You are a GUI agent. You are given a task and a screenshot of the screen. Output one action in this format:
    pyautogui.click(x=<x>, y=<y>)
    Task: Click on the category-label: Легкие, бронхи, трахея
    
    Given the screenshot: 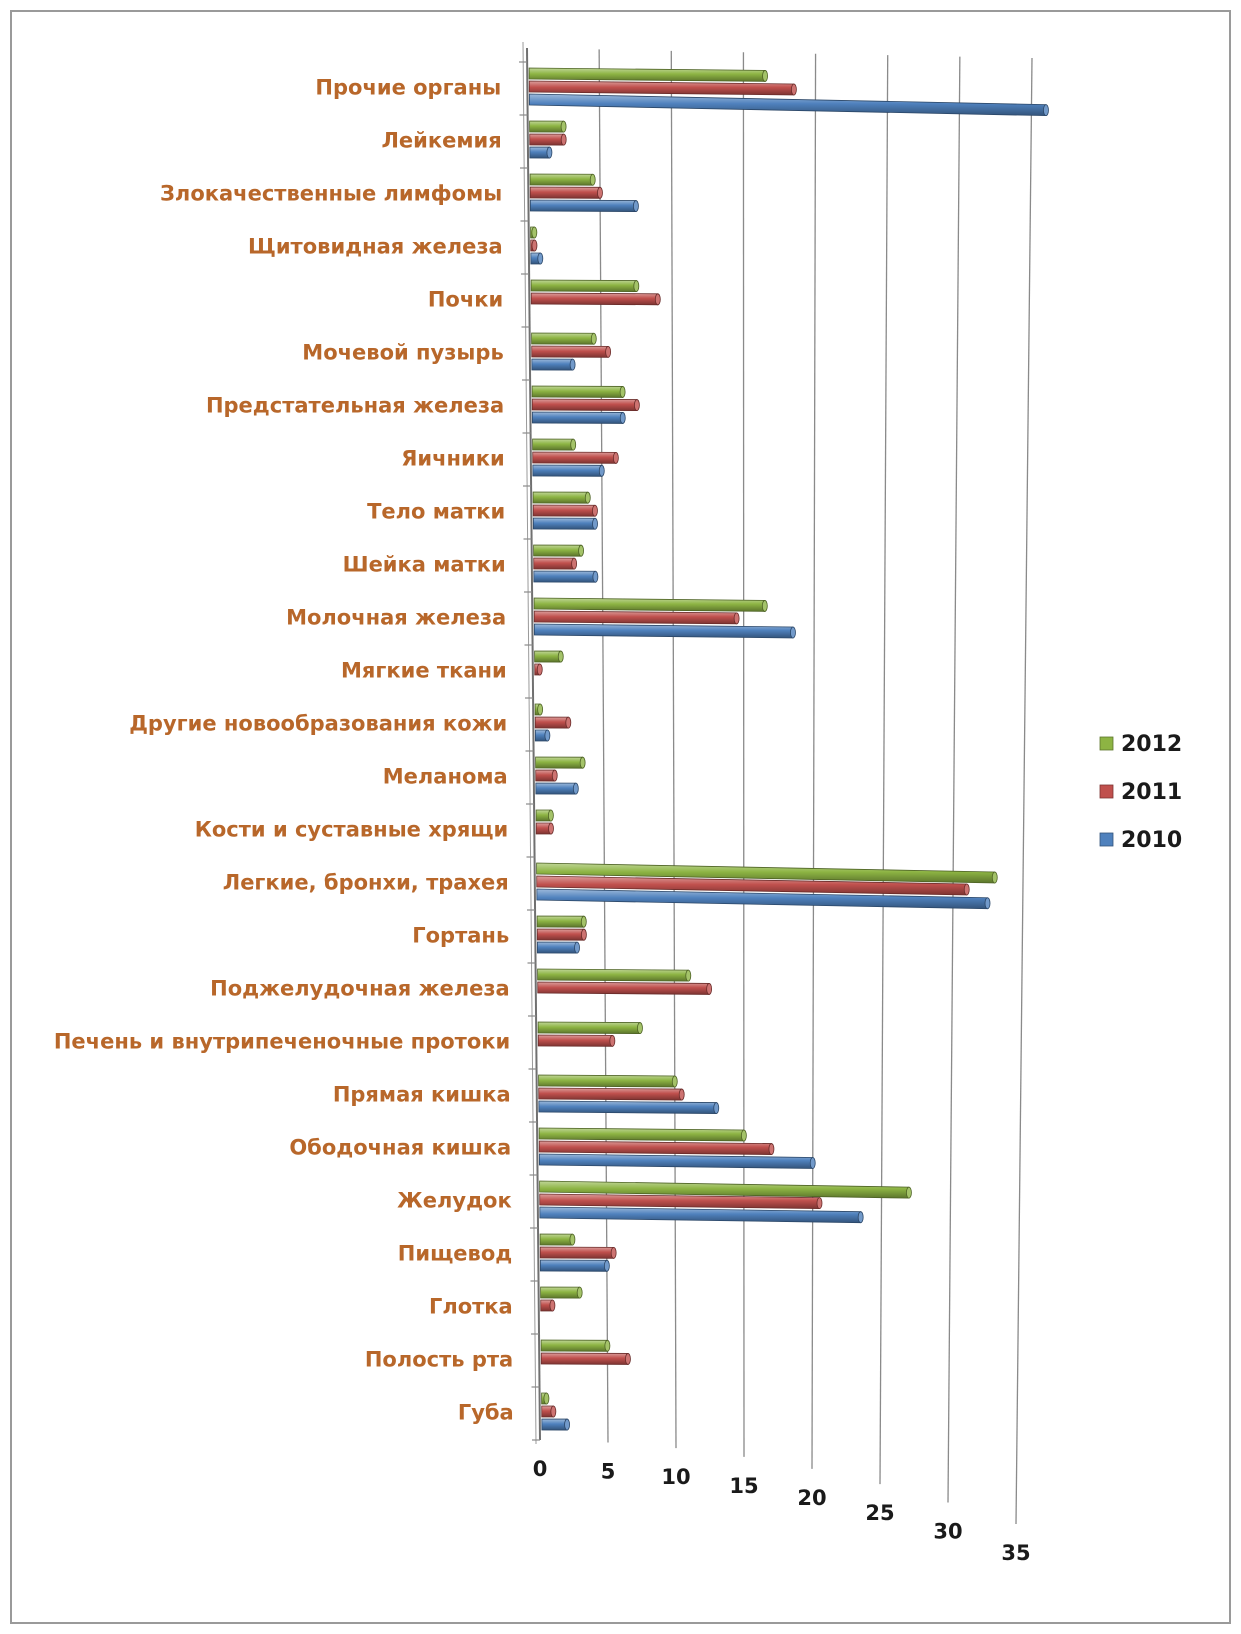 What is the action you would take?
    pyautogui.click(x=366, y=883)
    